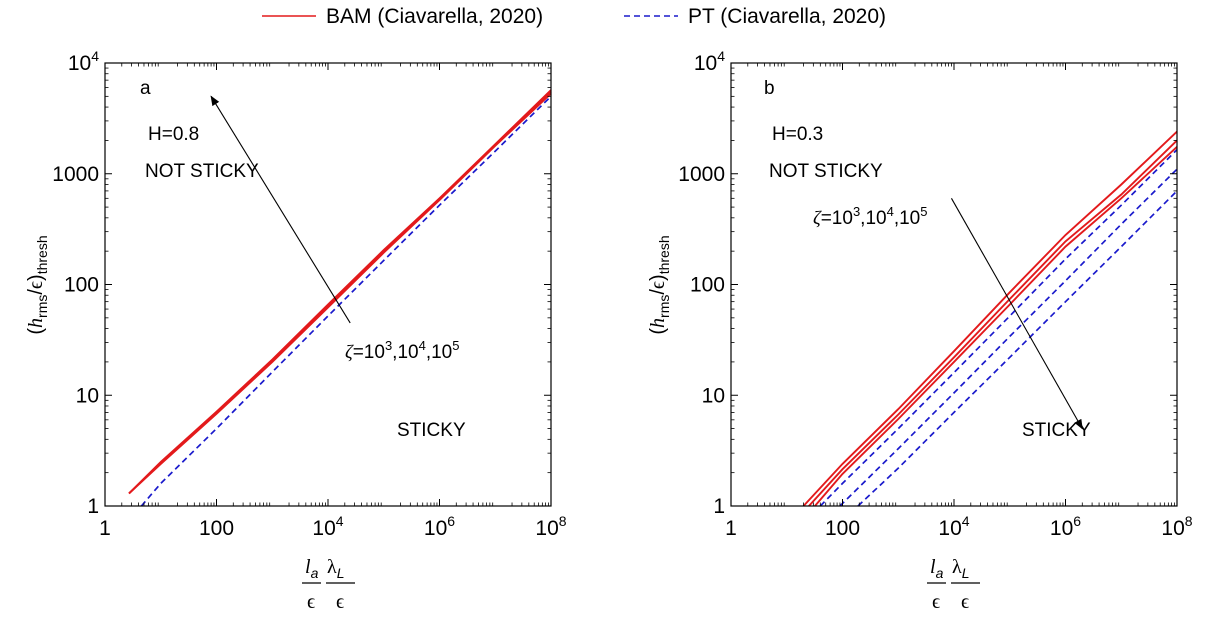 This screenshot has height=617, width=1209. Describe the element at coordinates (439, 526) in the screenshot. I see `panel-a-x-tick-label: 10⁶` at that location.